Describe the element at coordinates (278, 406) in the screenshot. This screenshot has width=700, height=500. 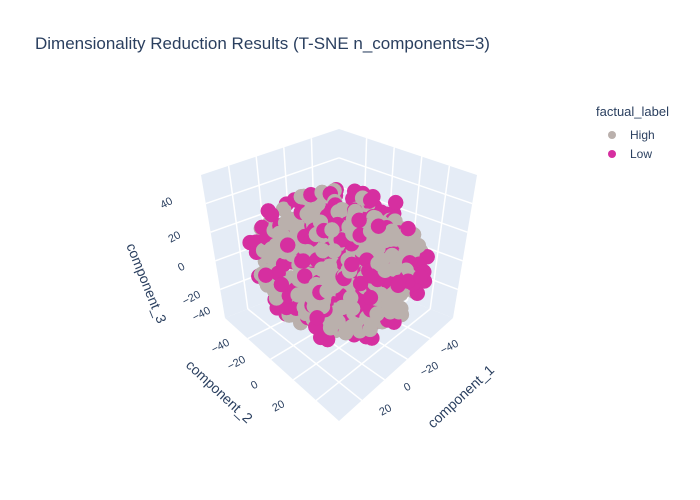
I see `y-tick-label: 20` at that location.